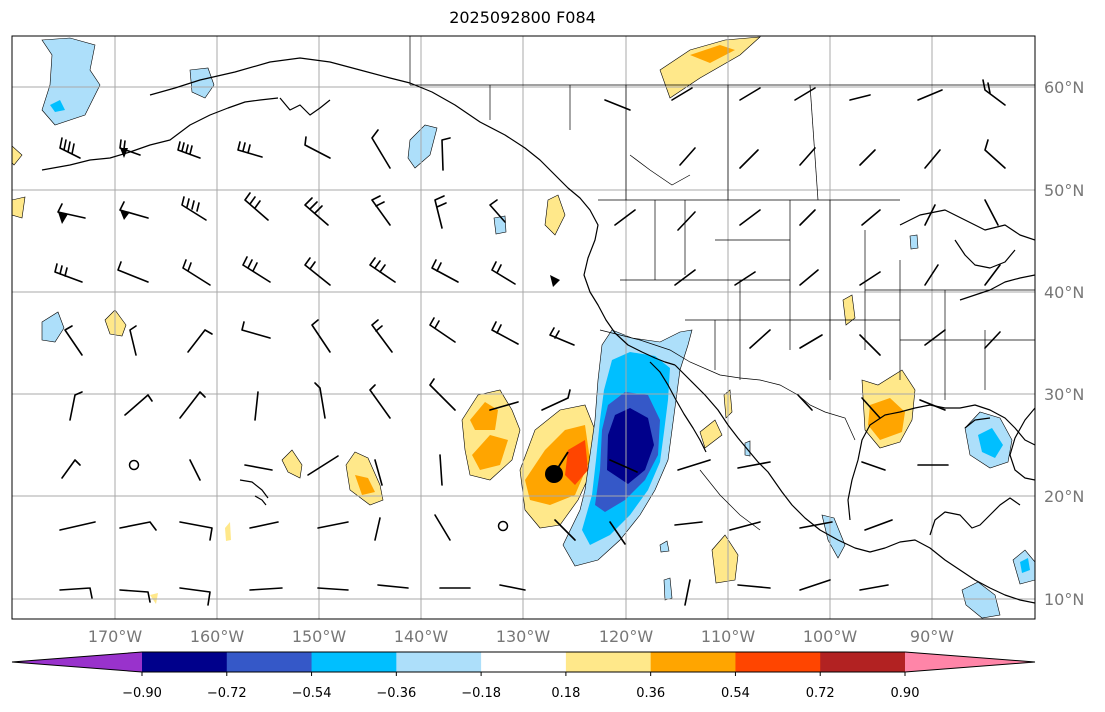 The image size is (1105, 712). Describe the element at coordinates (481, 693) in the screenshot. I see `colorbar-tick-label: −0.18` at that location.